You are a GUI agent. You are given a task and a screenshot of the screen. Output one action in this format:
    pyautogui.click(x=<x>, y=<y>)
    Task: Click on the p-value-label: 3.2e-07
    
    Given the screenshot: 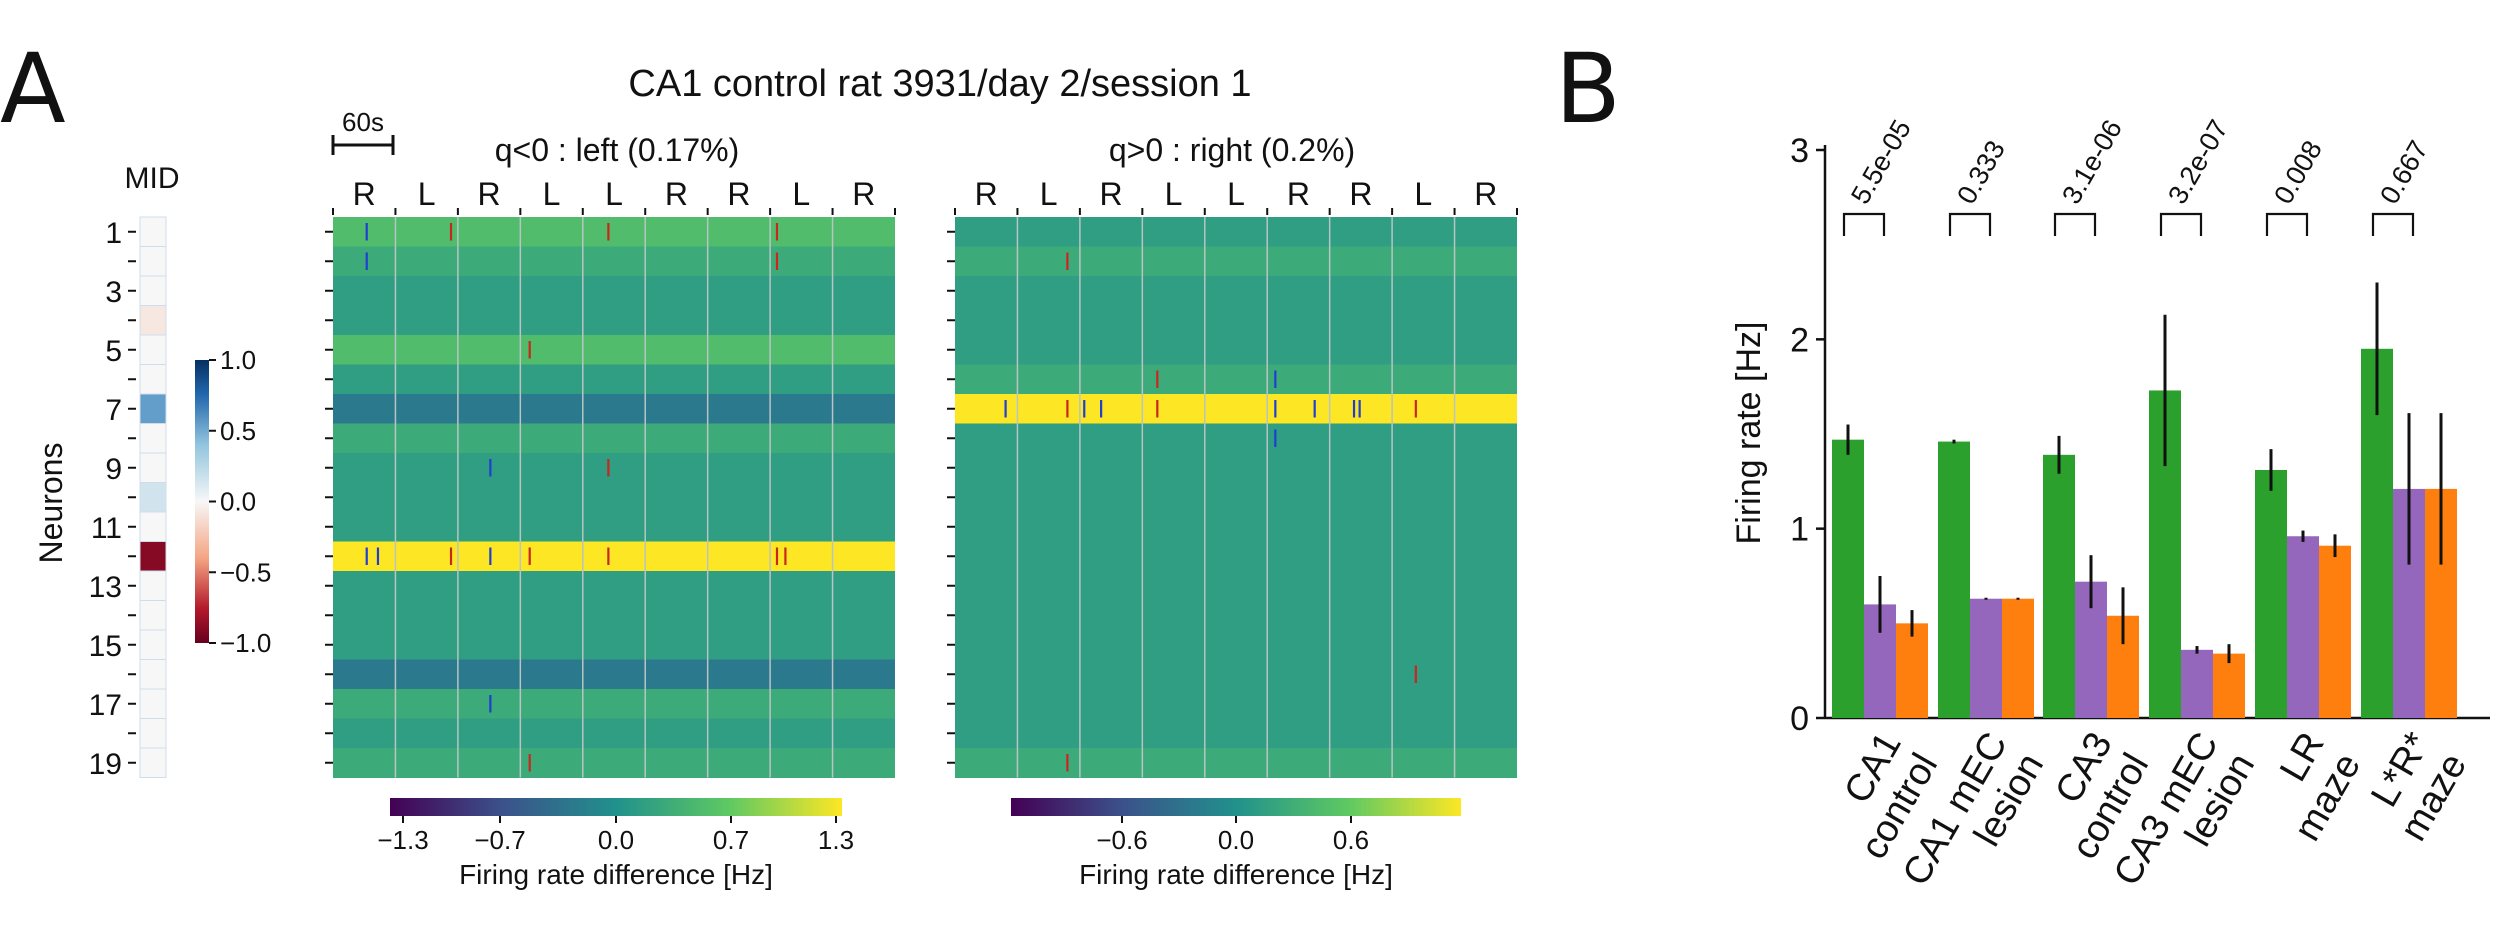 What is the action you would take?
    pyautogui.click(x=2198, y=162)
    